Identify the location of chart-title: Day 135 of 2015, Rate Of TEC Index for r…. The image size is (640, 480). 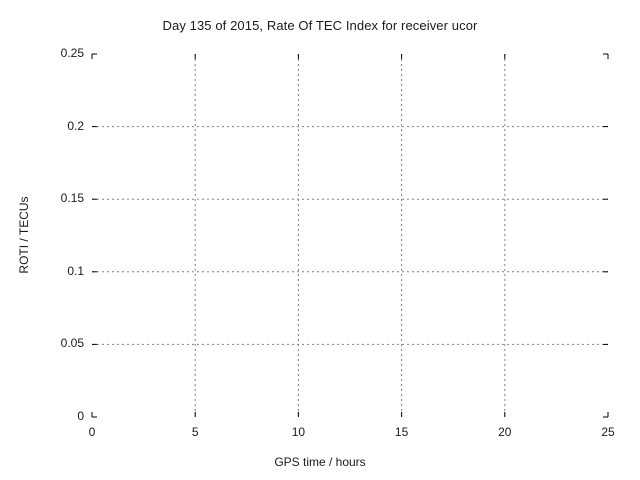
(320, 25).